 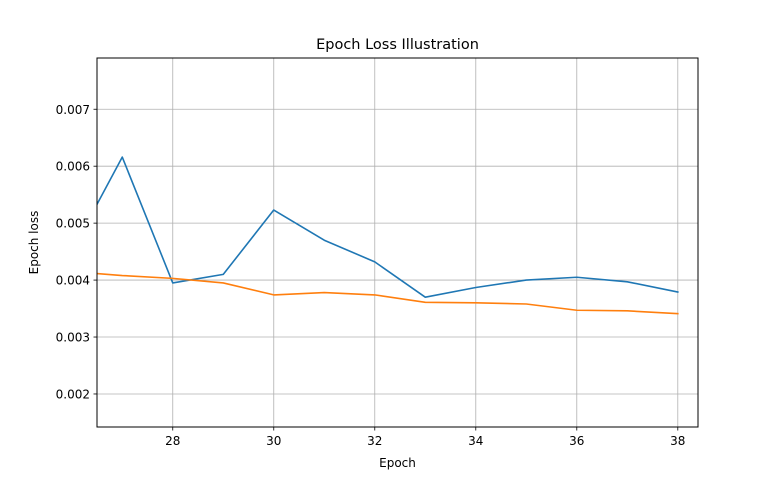 What do you see at coordinates (73, 167) in the screenshot?
I see `y-tick-label: 0.006` at bounding box center [73, 167].